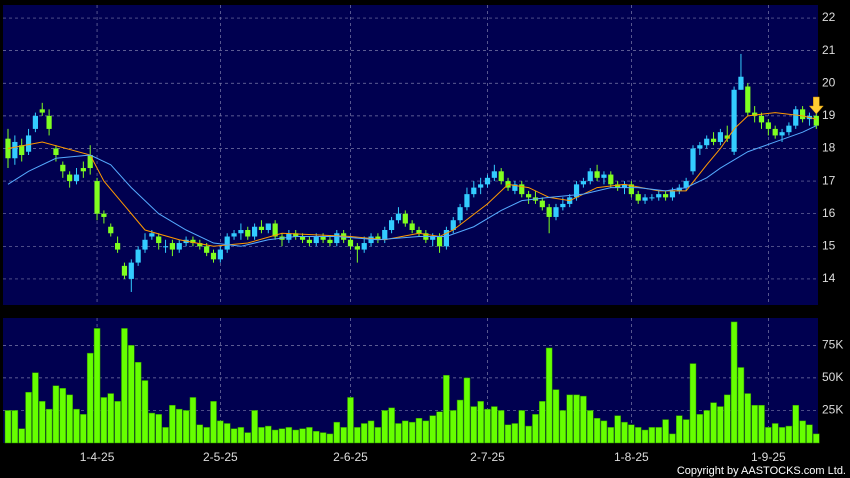 Image resolution: width=850 pixels, height=478 pixels. What do you see at coordinates (829, 148) in the screenshot?
I see `y-tick-label: 18` at bounding box center [829, 148].